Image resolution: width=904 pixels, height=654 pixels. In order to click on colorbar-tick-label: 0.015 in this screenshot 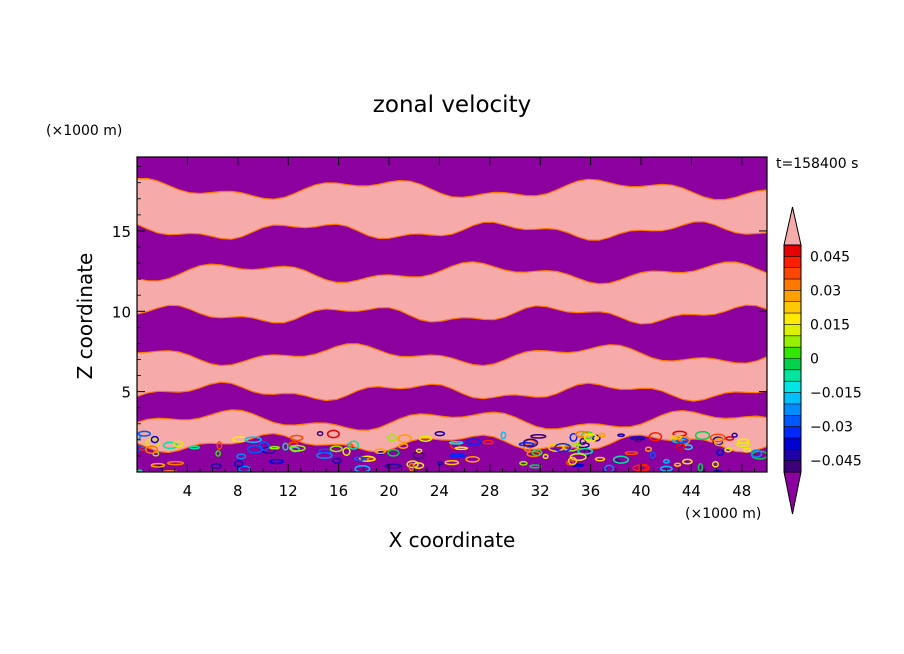, I will do `click(830, 325)`.